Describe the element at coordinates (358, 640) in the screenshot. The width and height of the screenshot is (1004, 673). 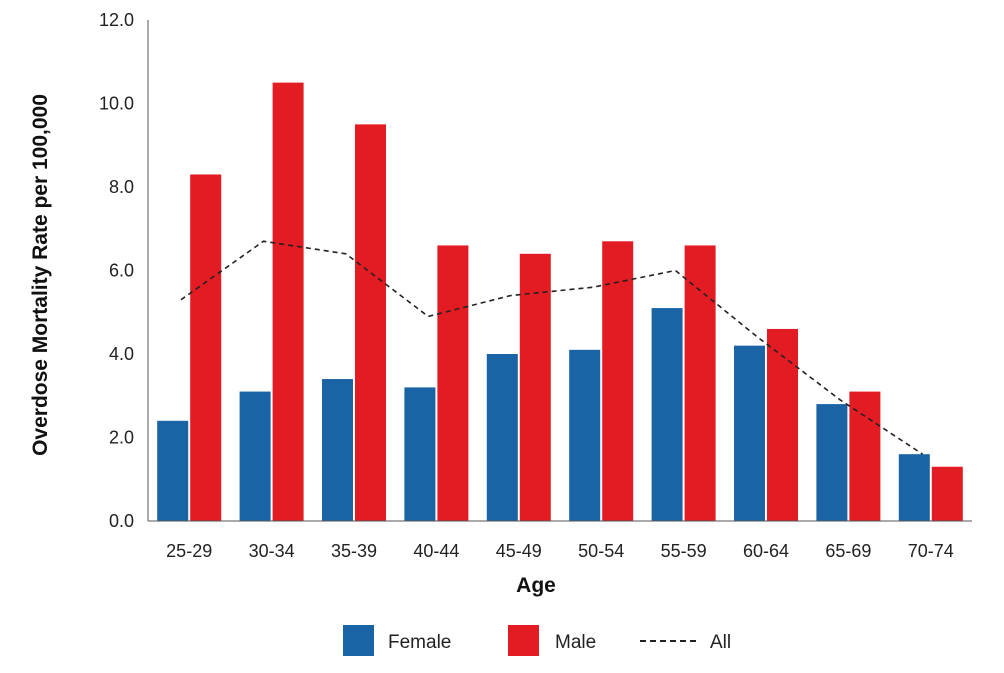
I see `legend-female-swatch` at that location.